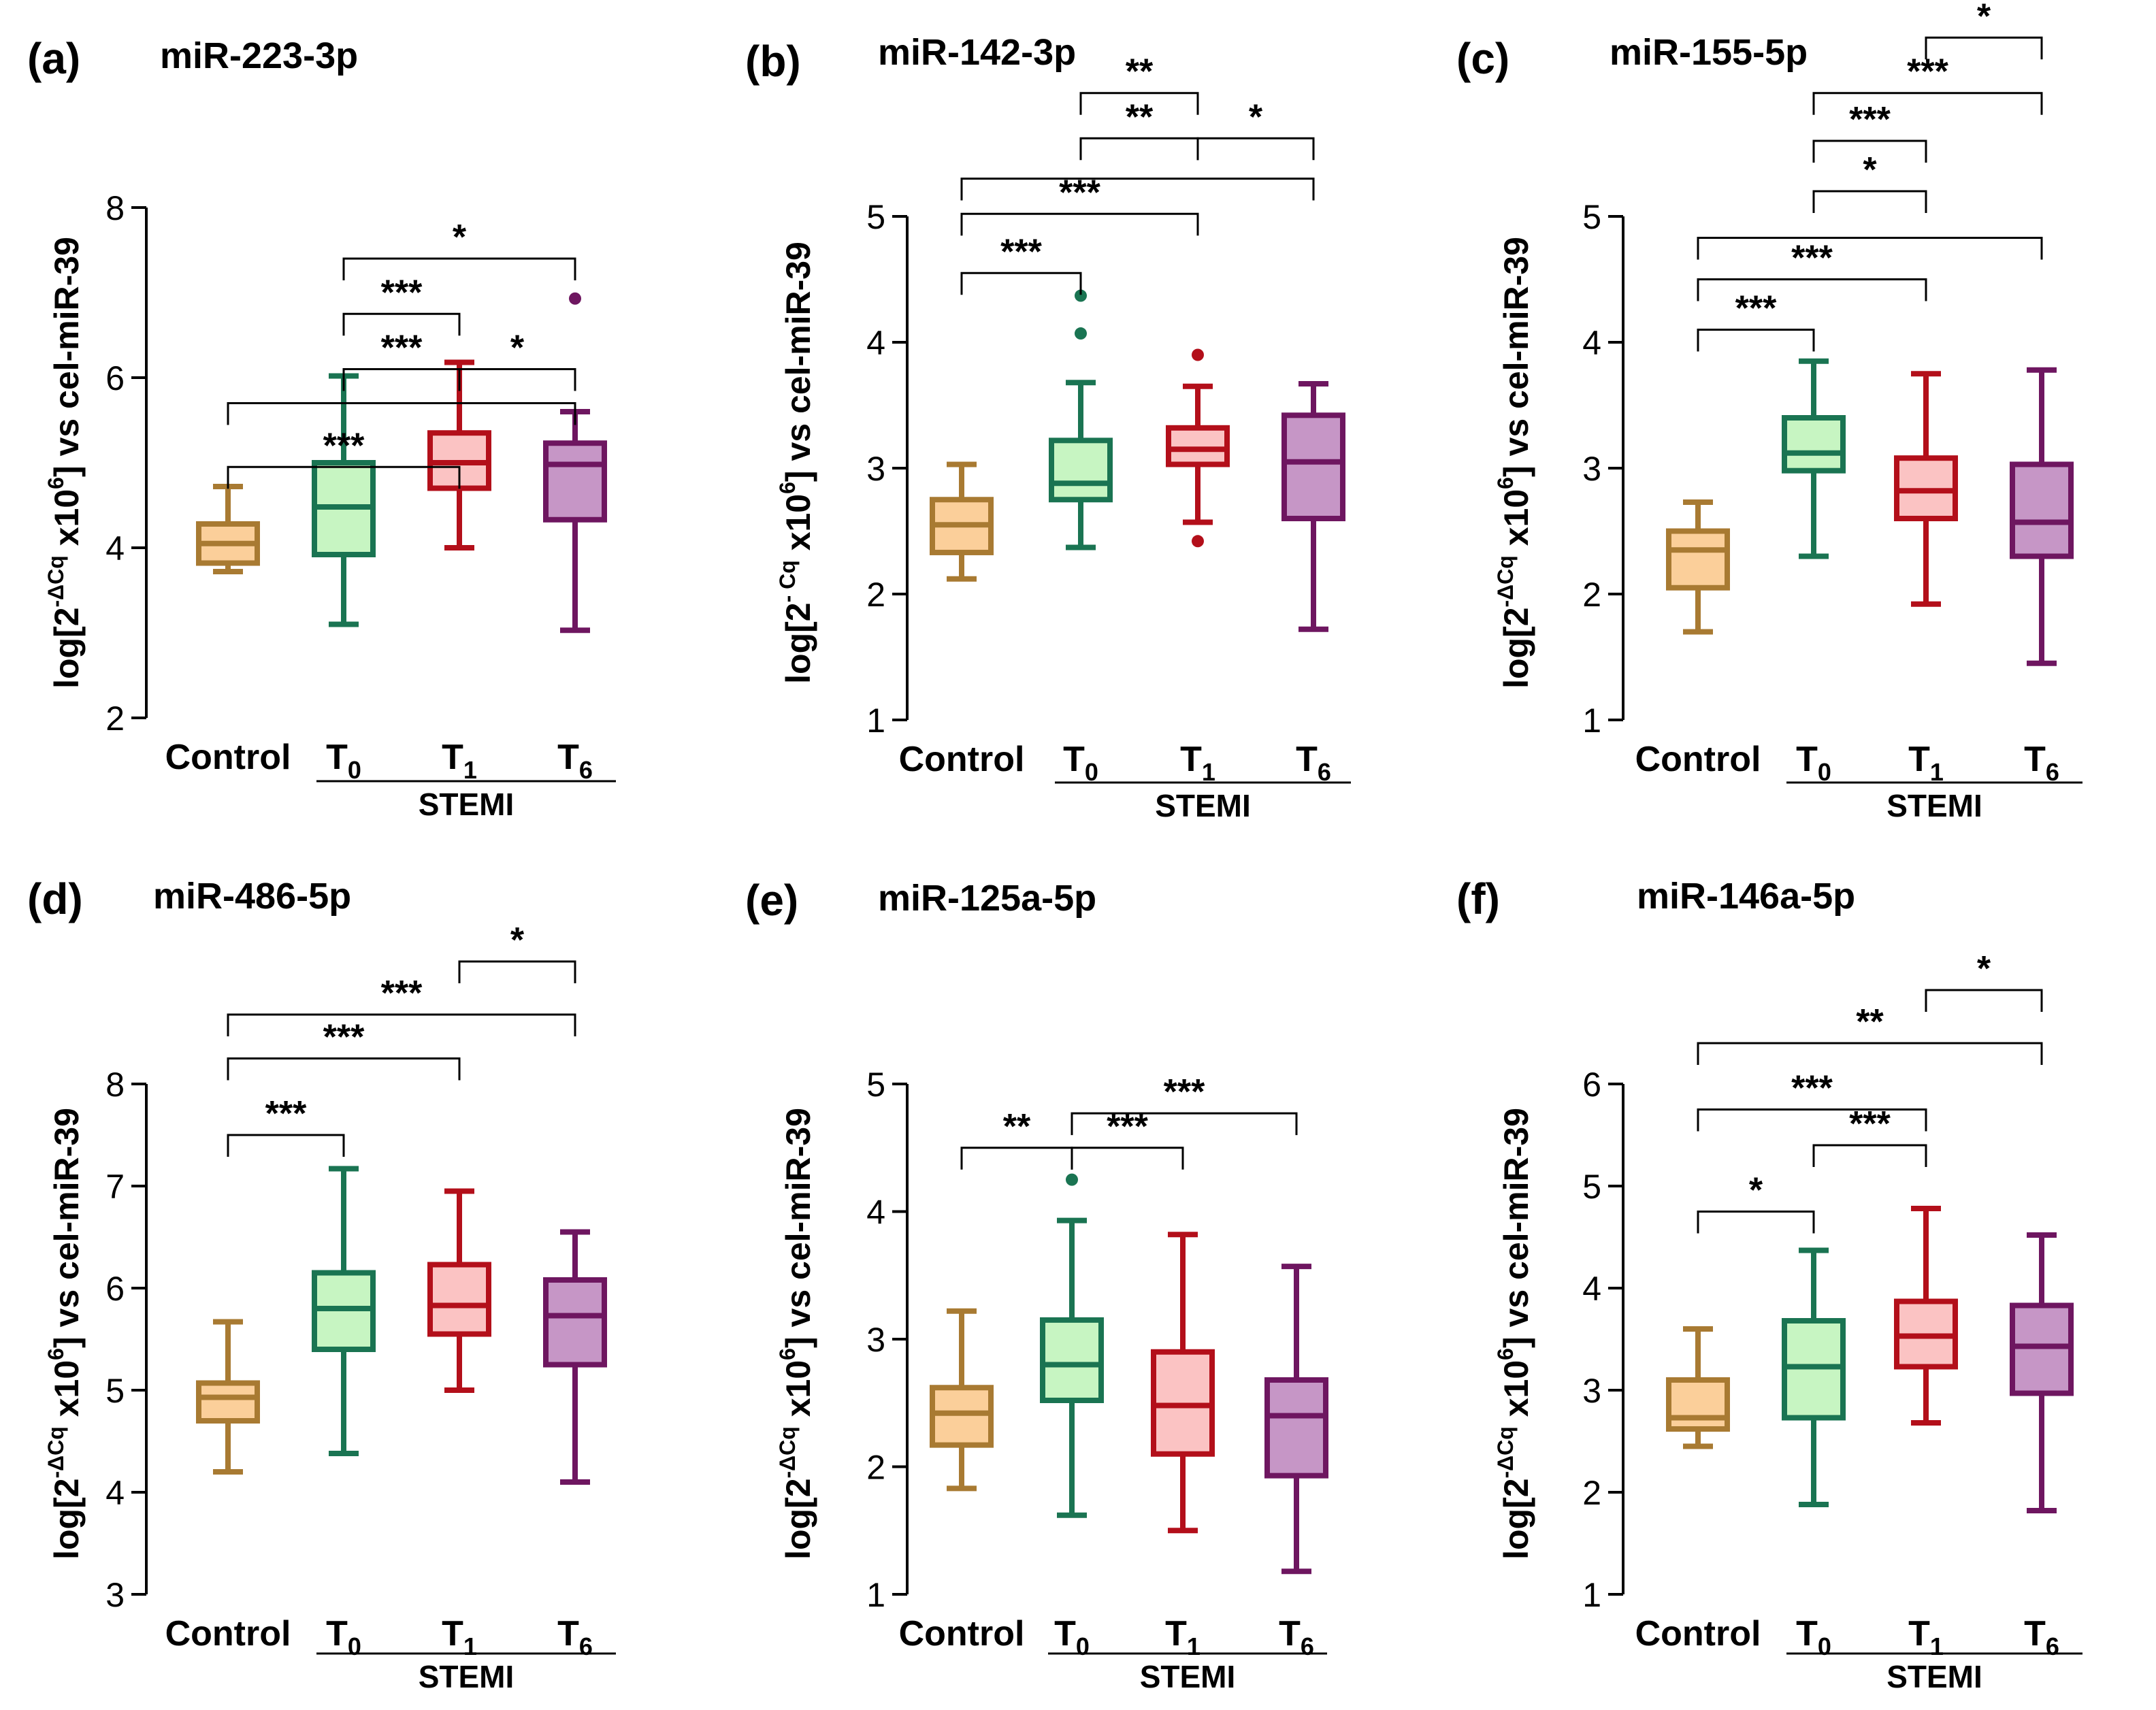 The image size is (2156, 1710). What do you see at coordinates (115, 208) in the screenshot?
I see `y-tick-label: 8` at bounding box center [115, 208].